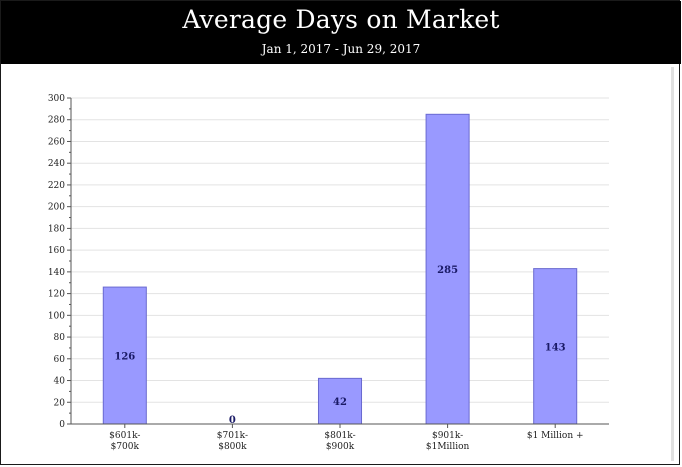 The width and height of the screenshot is (682, 467). Describe the element at coordinates (555, 436) in the screenshot. I see `x-category-label: $1 Million +` at that location.